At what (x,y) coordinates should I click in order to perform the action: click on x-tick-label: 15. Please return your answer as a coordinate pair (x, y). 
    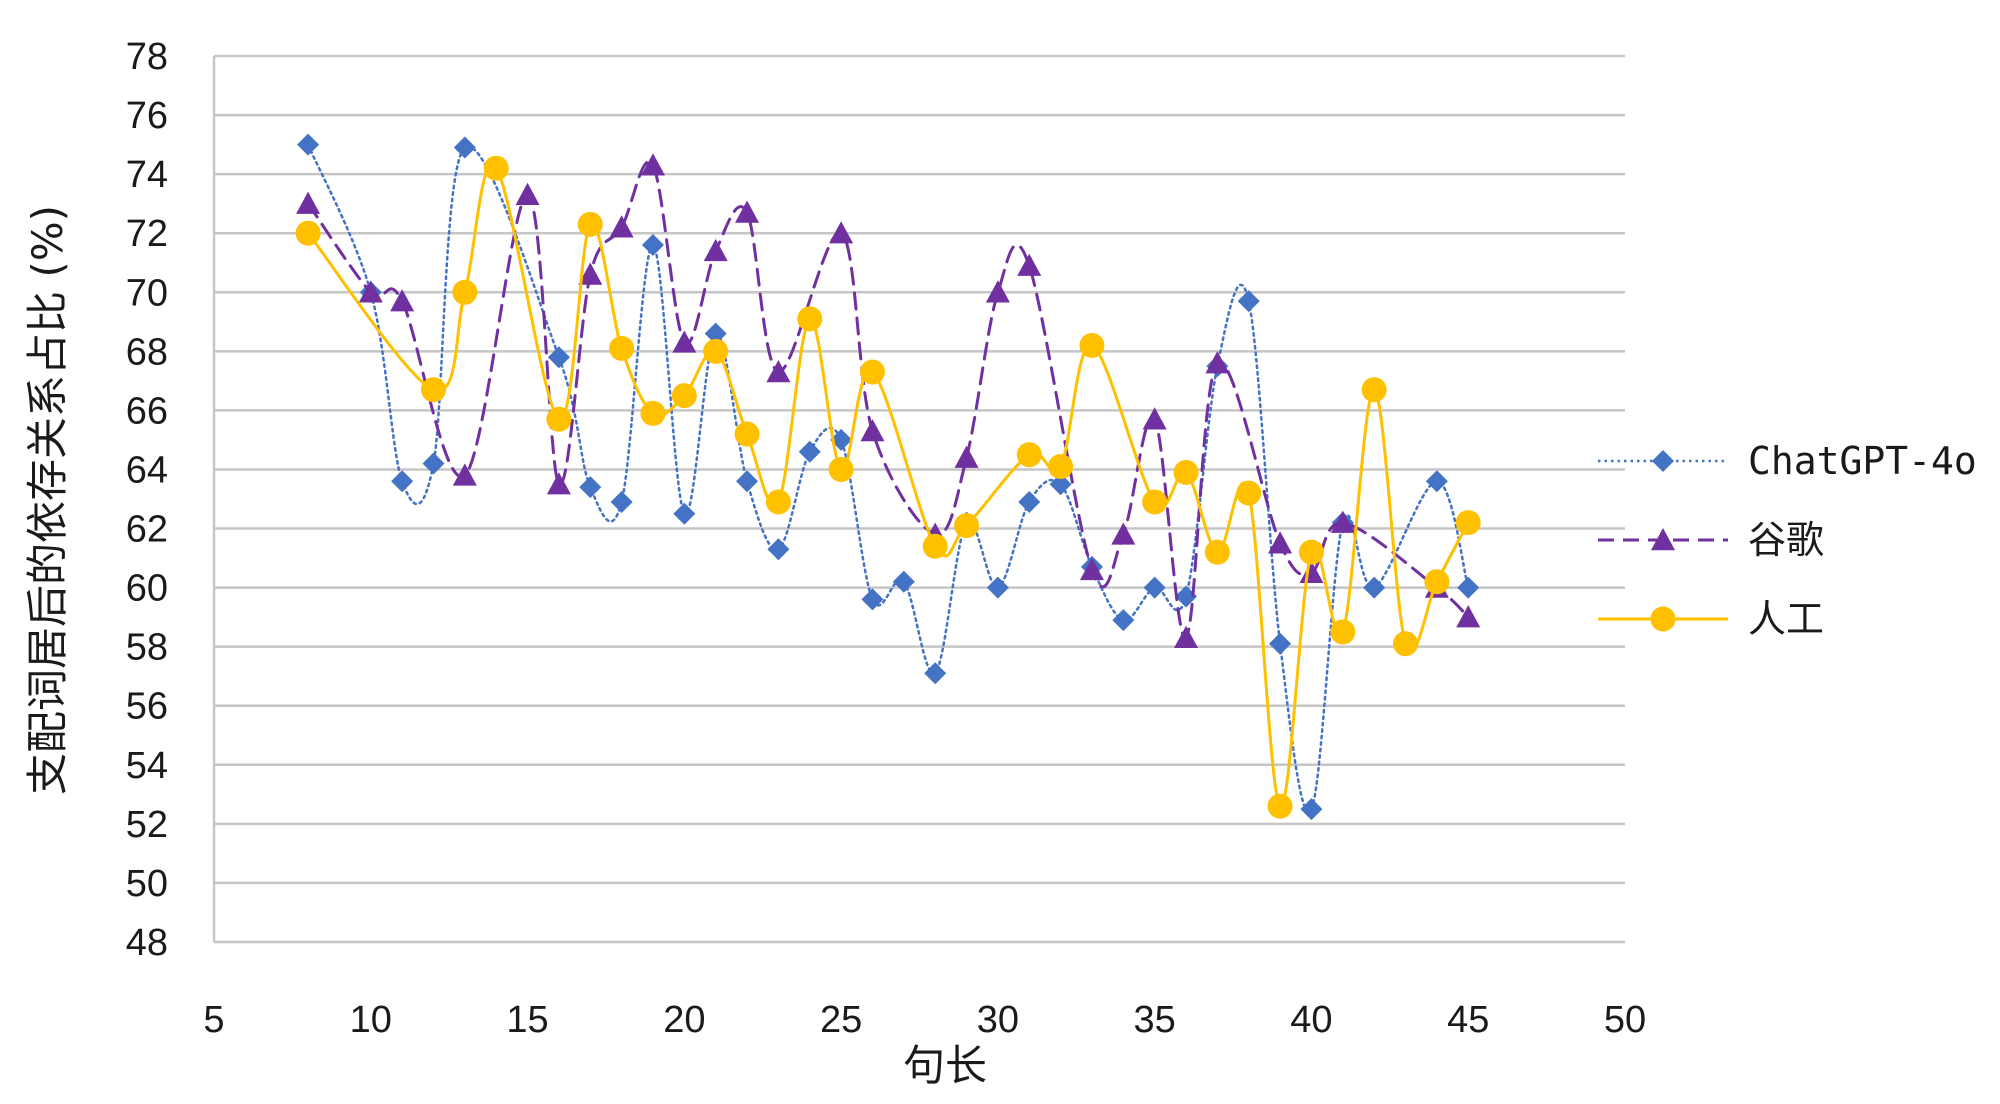
    Looking at the image, I should click on (527, 1020).